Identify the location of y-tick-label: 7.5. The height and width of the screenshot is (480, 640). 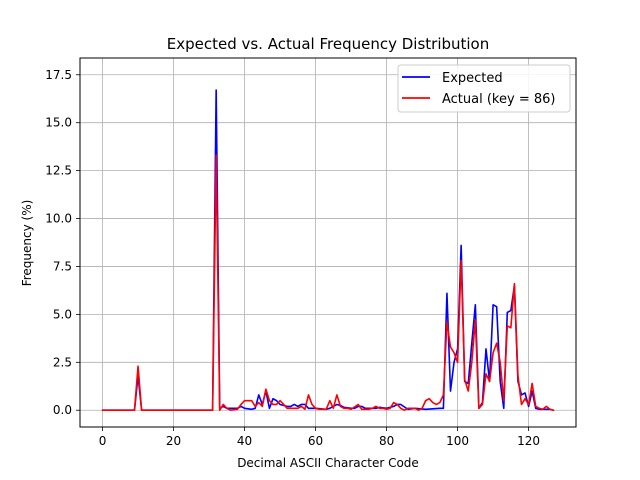
(62, 266).